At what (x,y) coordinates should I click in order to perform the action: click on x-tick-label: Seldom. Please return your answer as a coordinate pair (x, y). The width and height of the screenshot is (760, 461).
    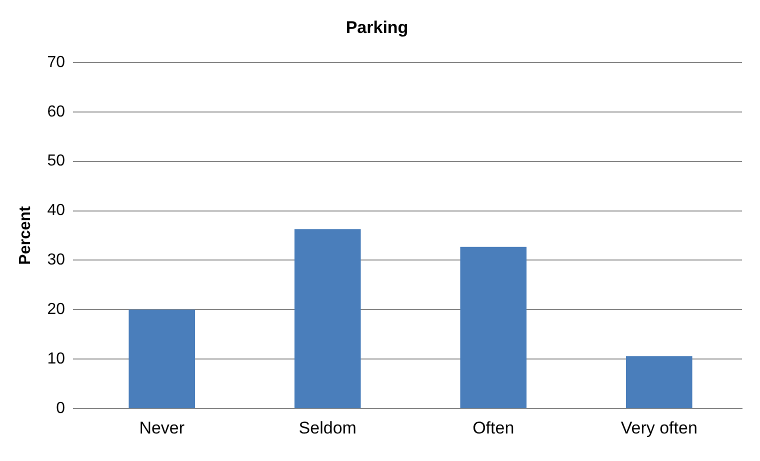
    Looking at the image, I should click on (327, 428).